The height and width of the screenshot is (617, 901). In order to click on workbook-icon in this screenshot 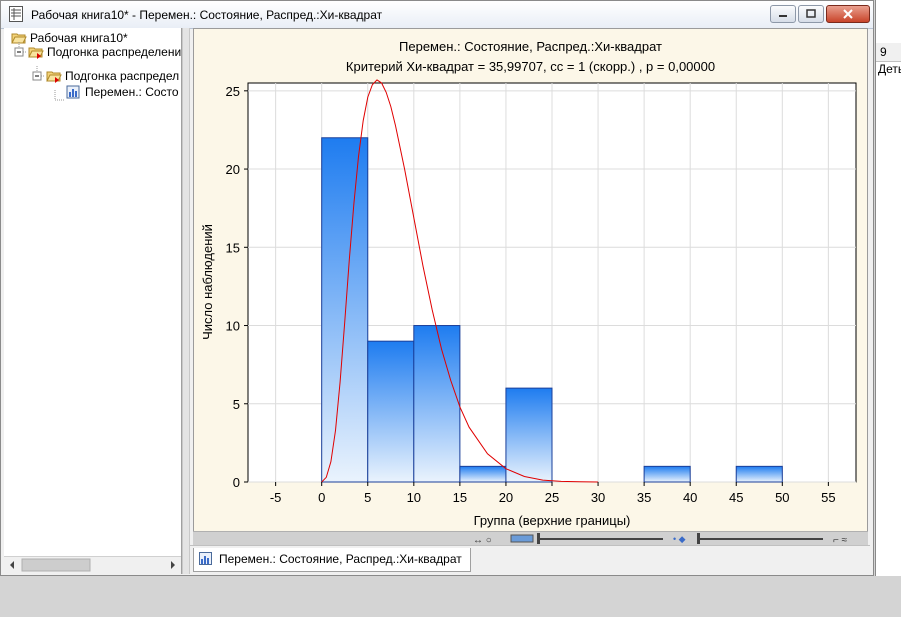, I will do `click(16, 14)`.